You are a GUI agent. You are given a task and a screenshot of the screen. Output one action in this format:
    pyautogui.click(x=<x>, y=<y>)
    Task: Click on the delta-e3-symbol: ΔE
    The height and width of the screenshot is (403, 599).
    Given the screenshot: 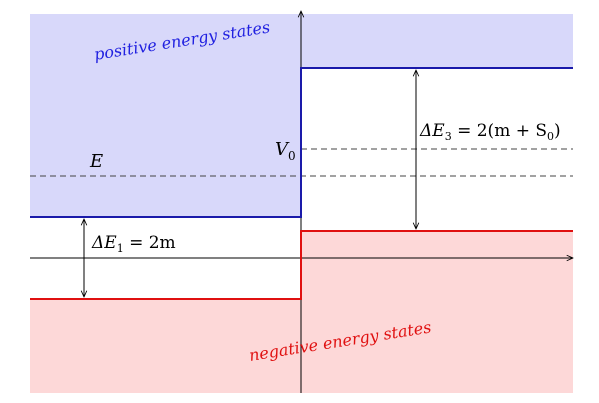 What is the action you would take?
    pyautogui.click(x=432, y=131)
    